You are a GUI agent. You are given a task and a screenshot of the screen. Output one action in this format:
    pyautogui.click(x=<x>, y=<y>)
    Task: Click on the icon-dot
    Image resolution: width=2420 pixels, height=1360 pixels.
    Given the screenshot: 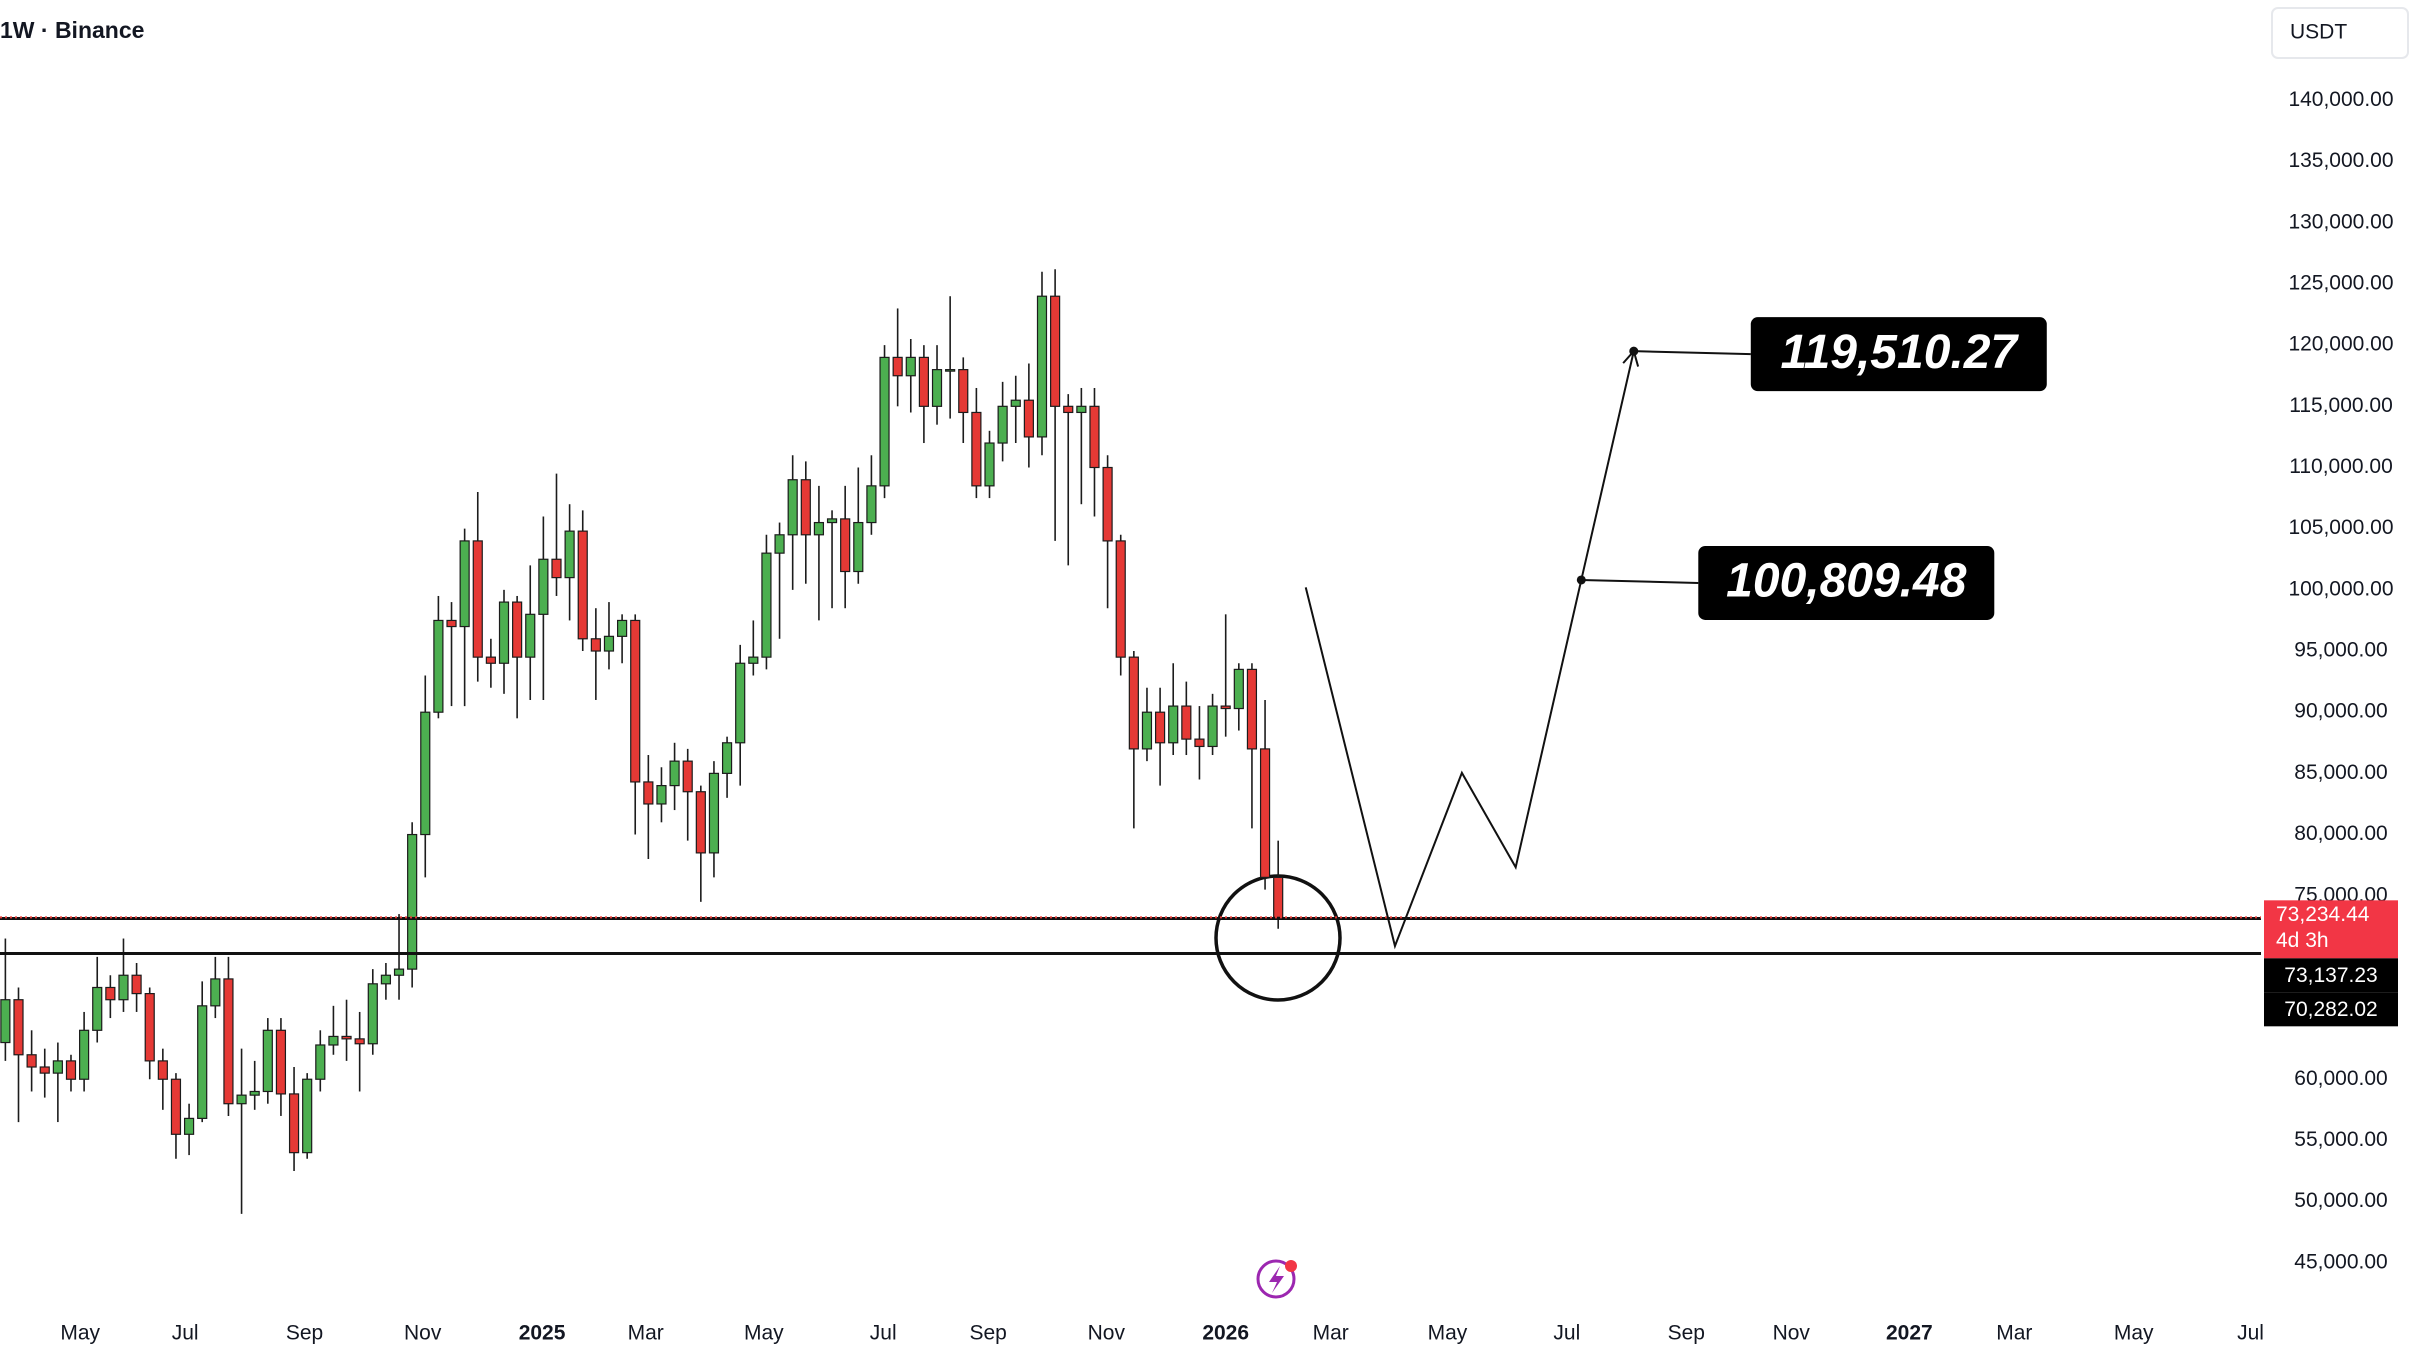 What is the action you would take?
    pyautogui.click(x=1291, y=1266)
    